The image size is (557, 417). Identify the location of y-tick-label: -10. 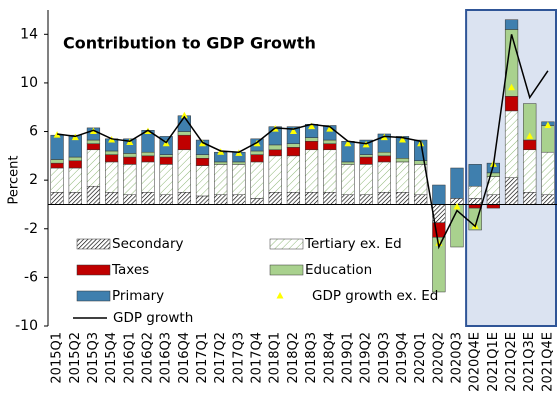
(26, 326).